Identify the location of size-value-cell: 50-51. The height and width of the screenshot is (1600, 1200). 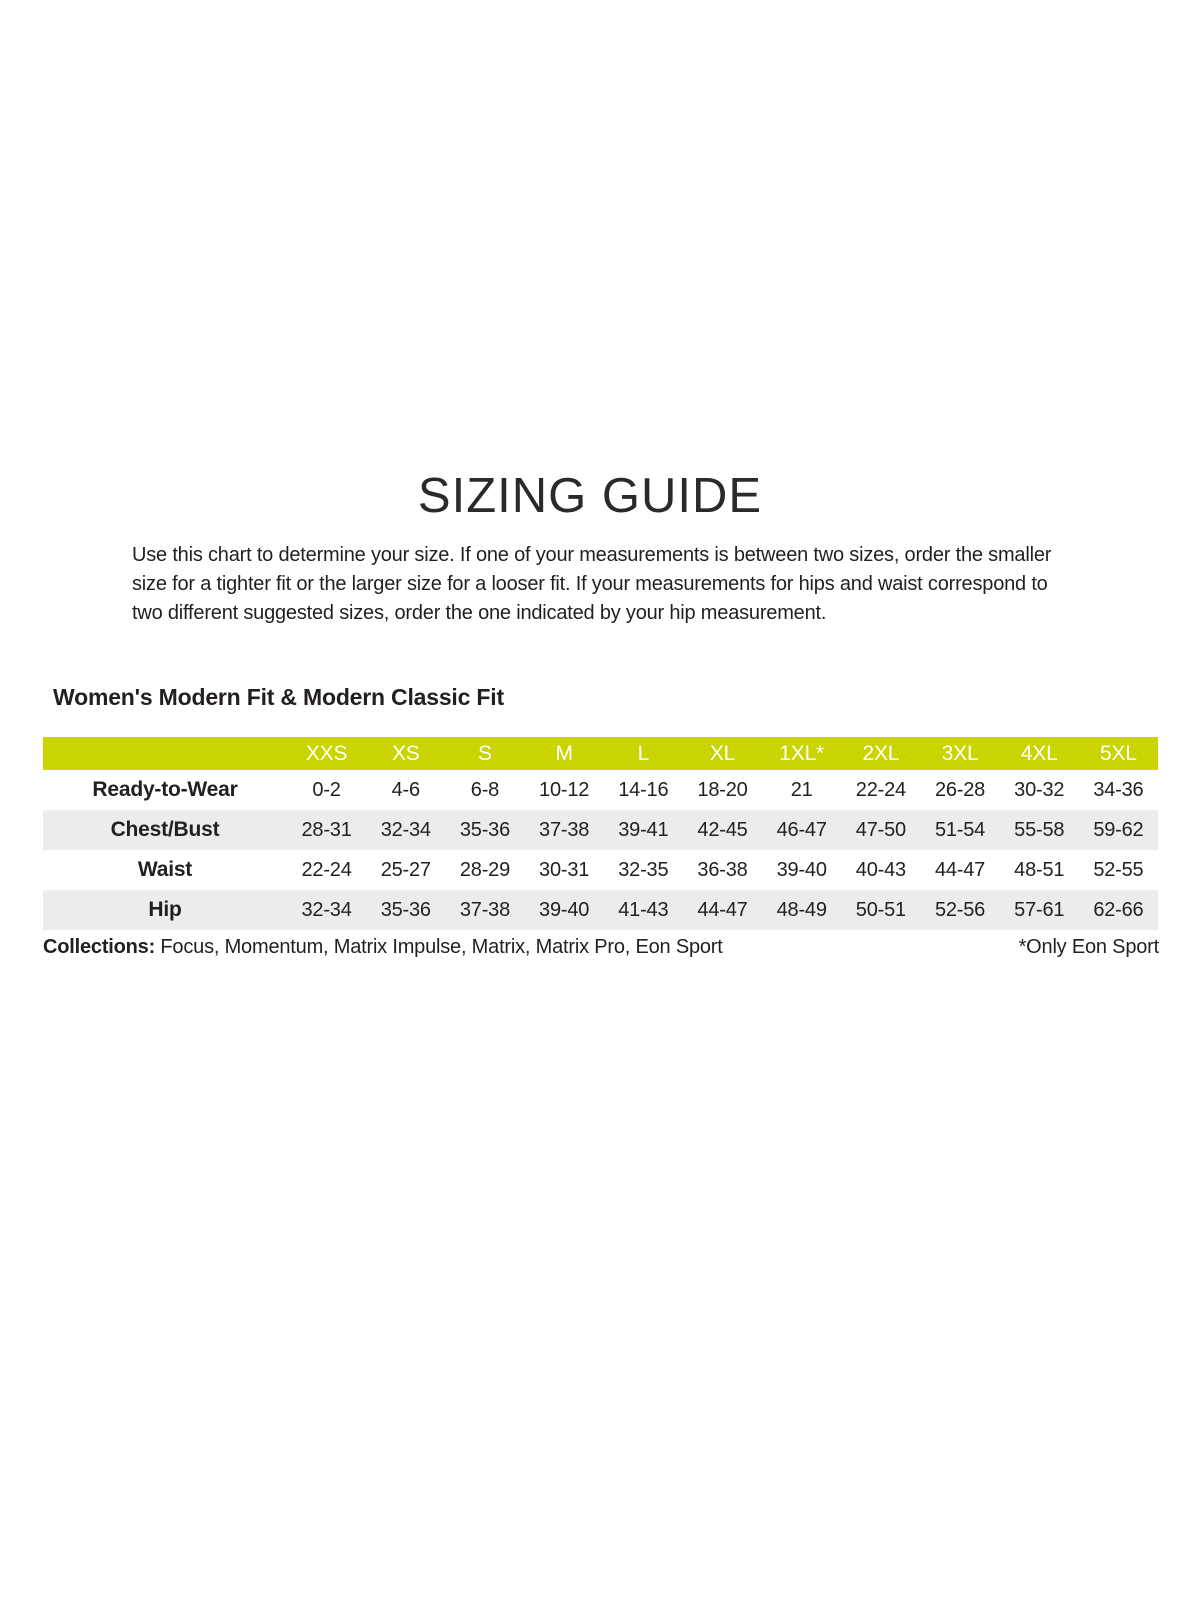
(880, 909).